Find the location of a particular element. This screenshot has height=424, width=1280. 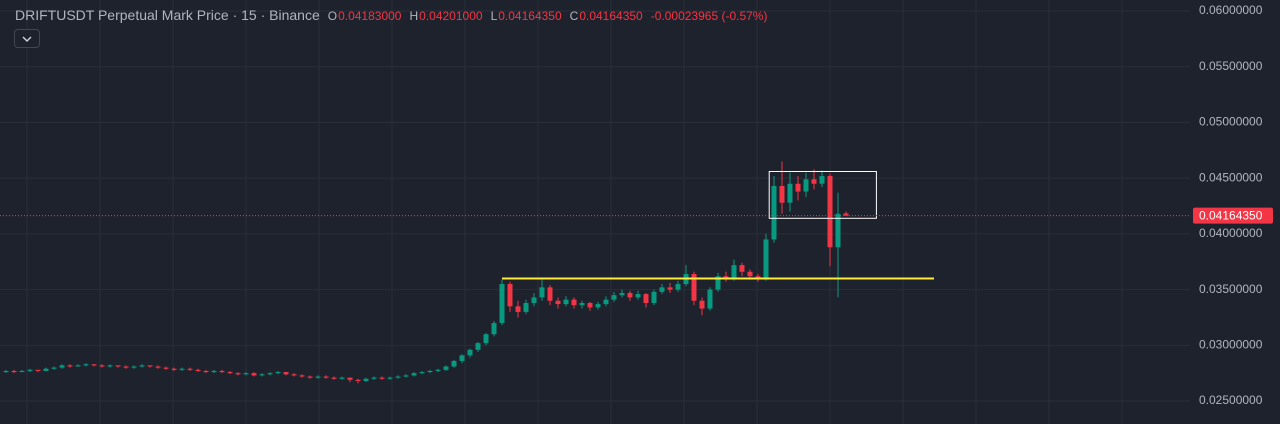

y-tick-label: 0.04000000 is located at coordinates (1231, 233).